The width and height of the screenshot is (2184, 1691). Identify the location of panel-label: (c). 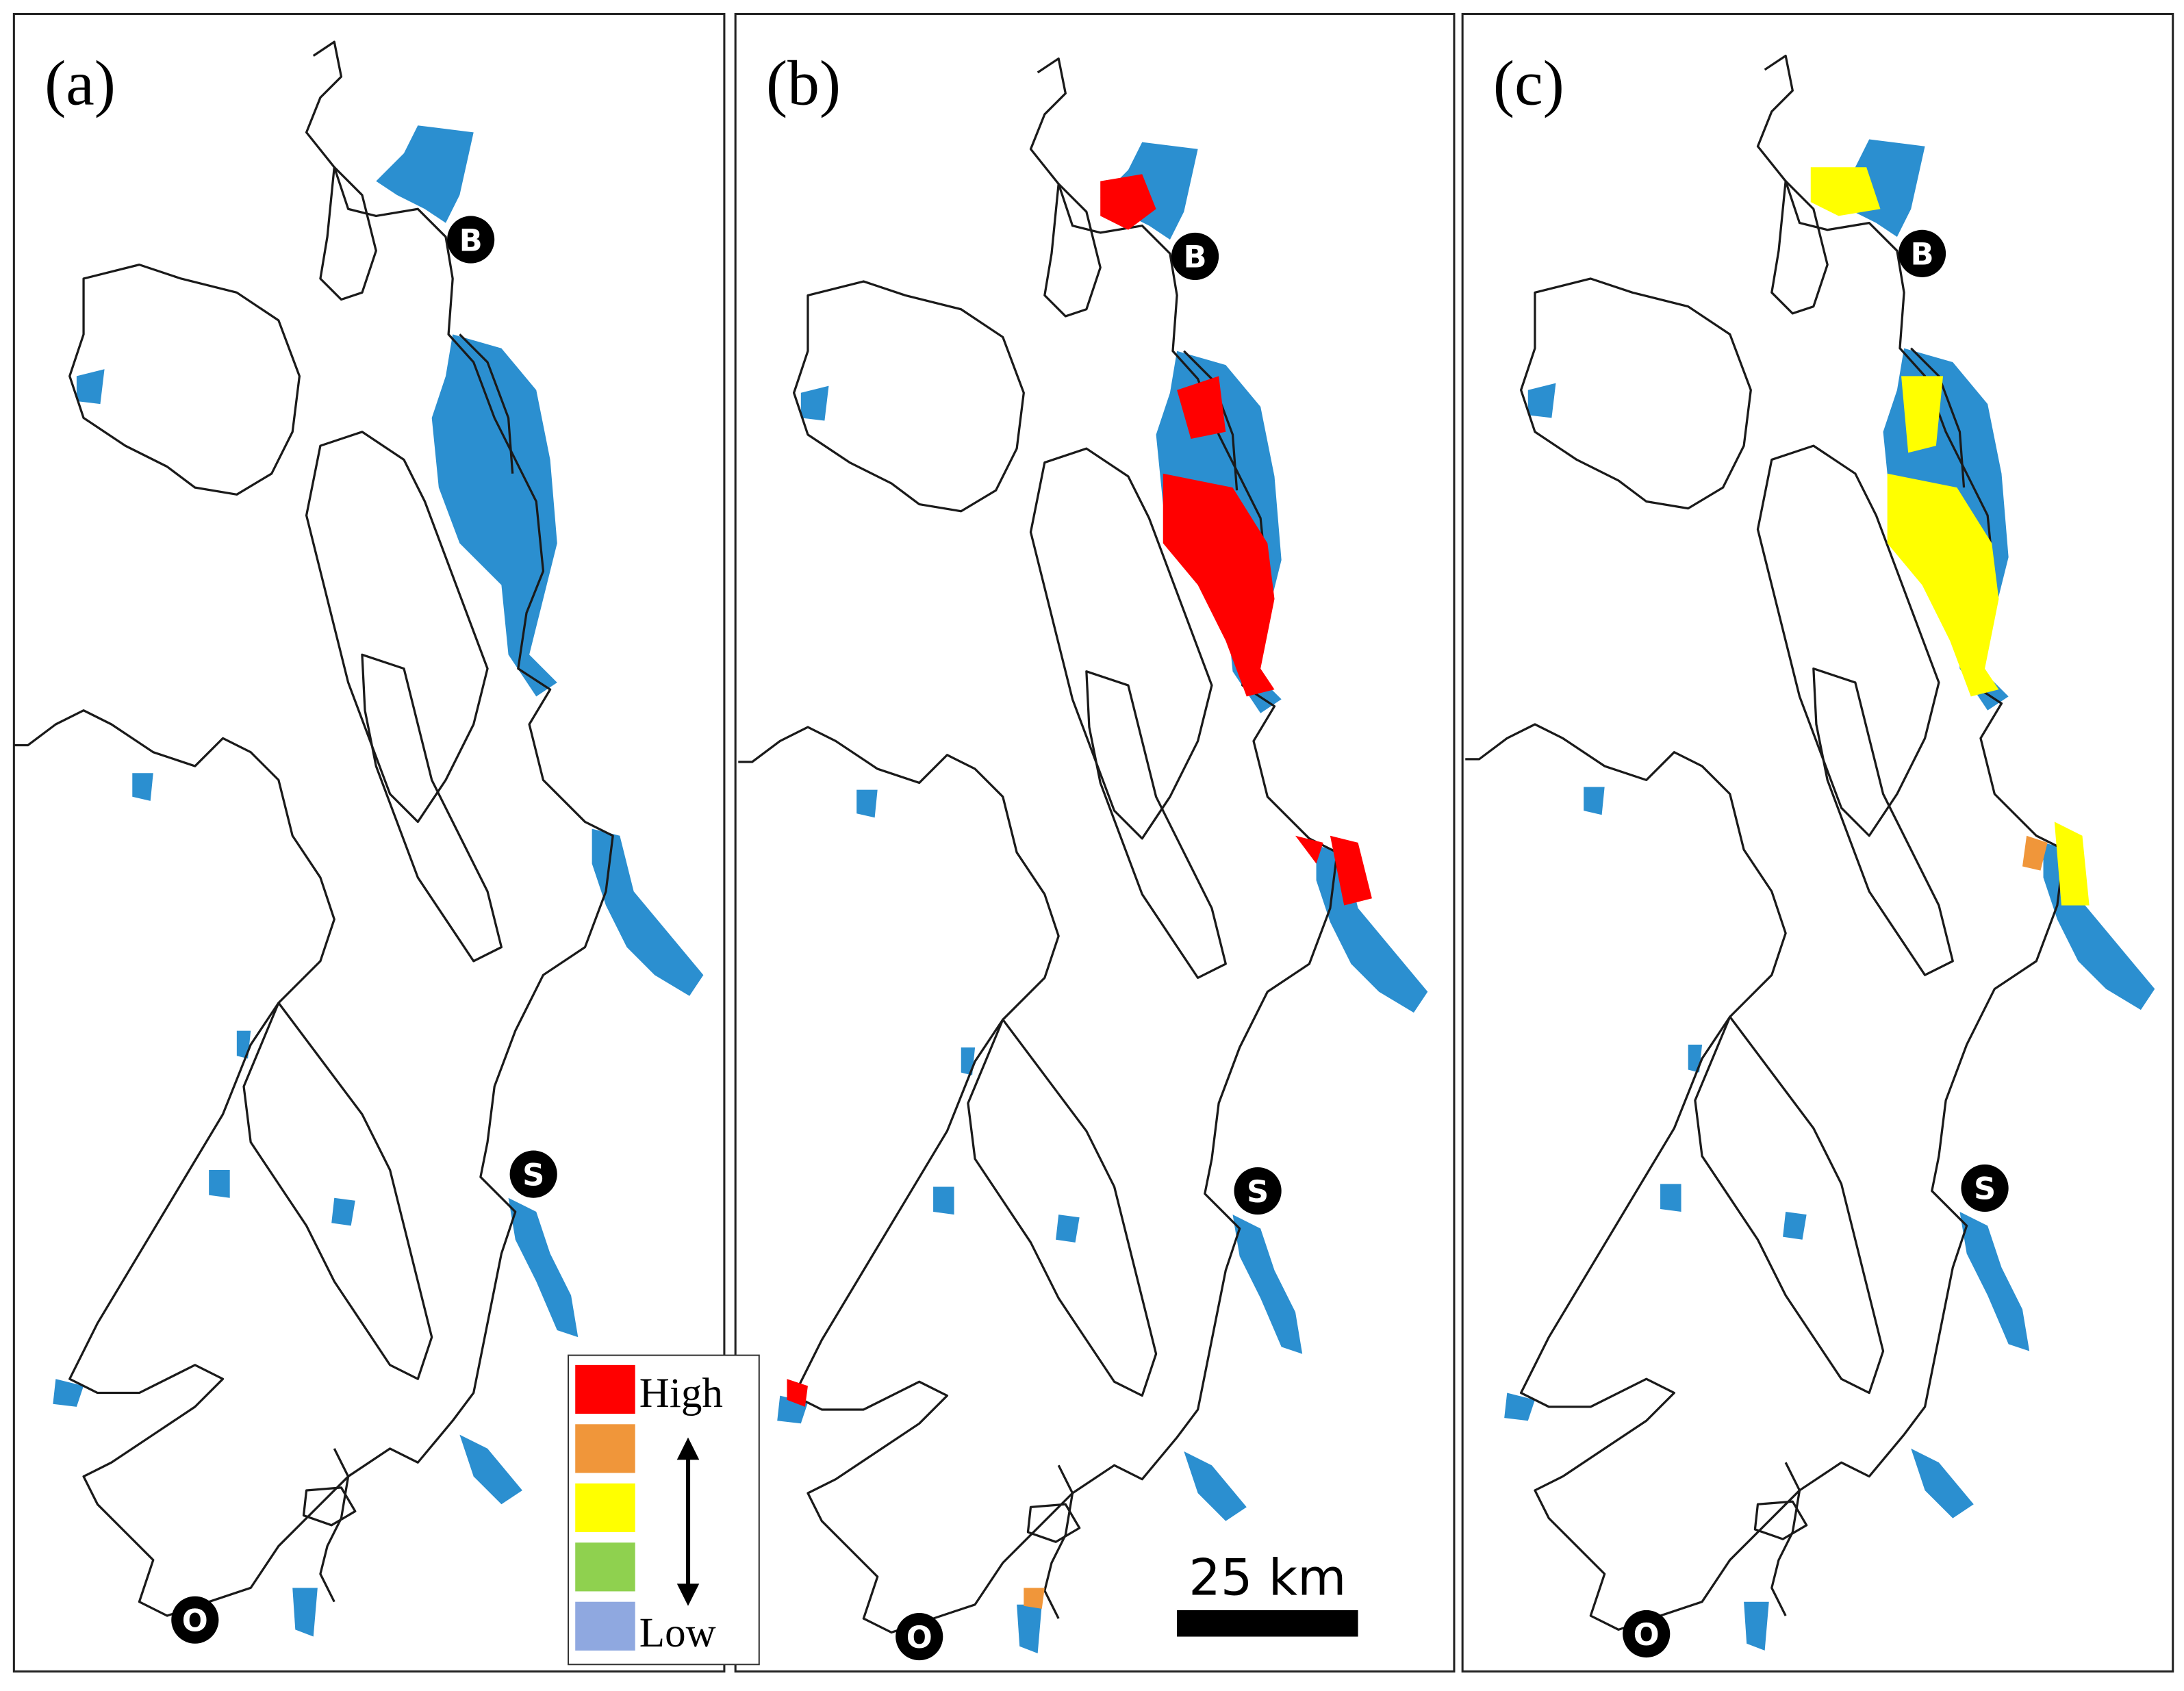
(1528, 84).